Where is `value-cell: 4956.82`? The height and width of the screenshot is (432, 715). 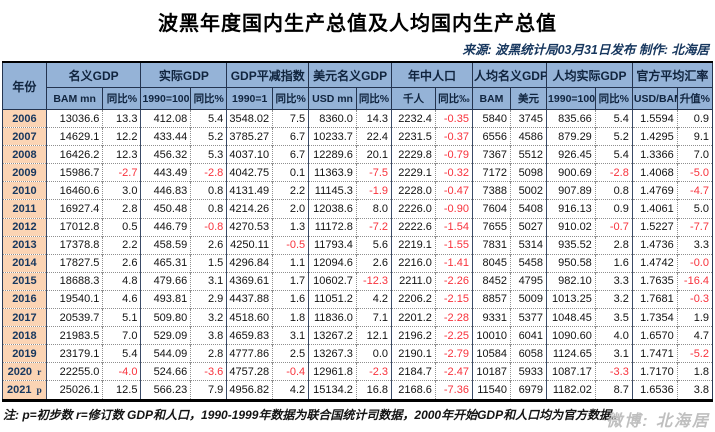 value-cell: 4956.82 is located at coordinates (249, 390).